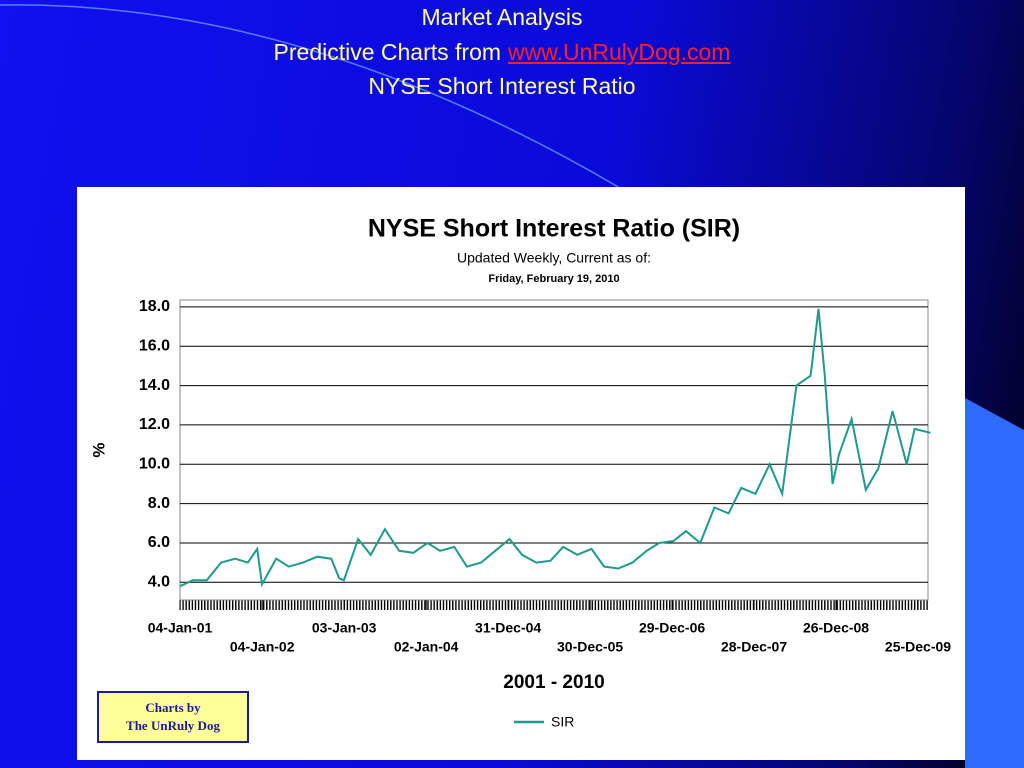  Describe the element at coordinates (553, 279) in the screenshot. I see `date-note: Friday, February 19, 2010` at that location.